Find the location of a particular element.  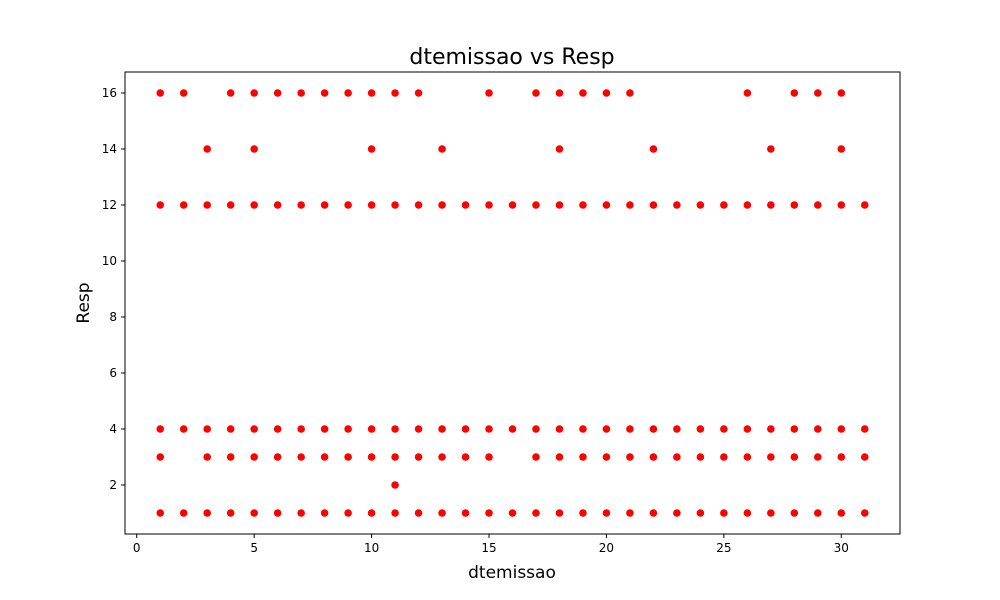

x-tick-label: 5 is located at coordinates (254, 548).